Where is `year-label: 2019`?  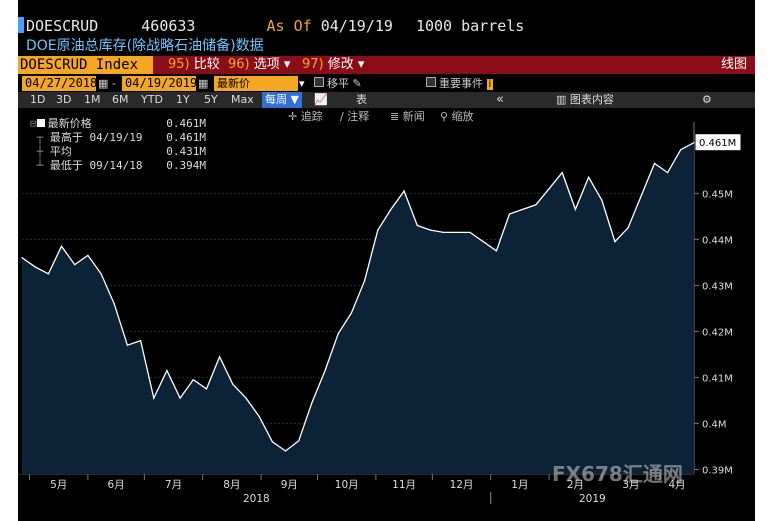 year-label: 2019 is located at coordinates (592, 499).